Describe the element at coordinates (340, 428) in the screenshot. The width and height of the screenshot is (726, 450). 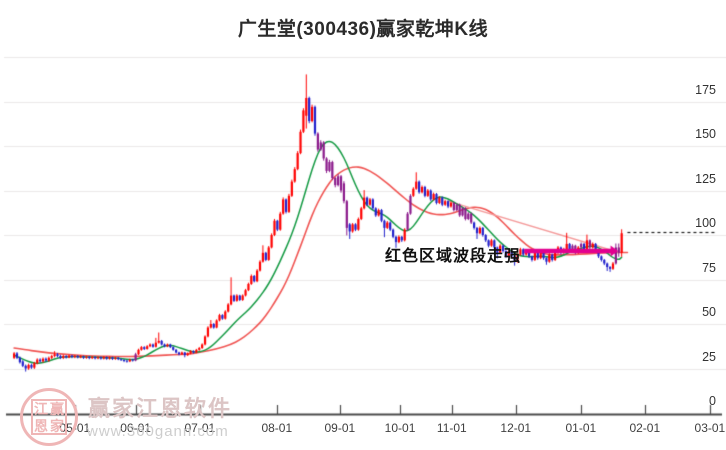
I see `x-tick-label: 09-01` at that location.